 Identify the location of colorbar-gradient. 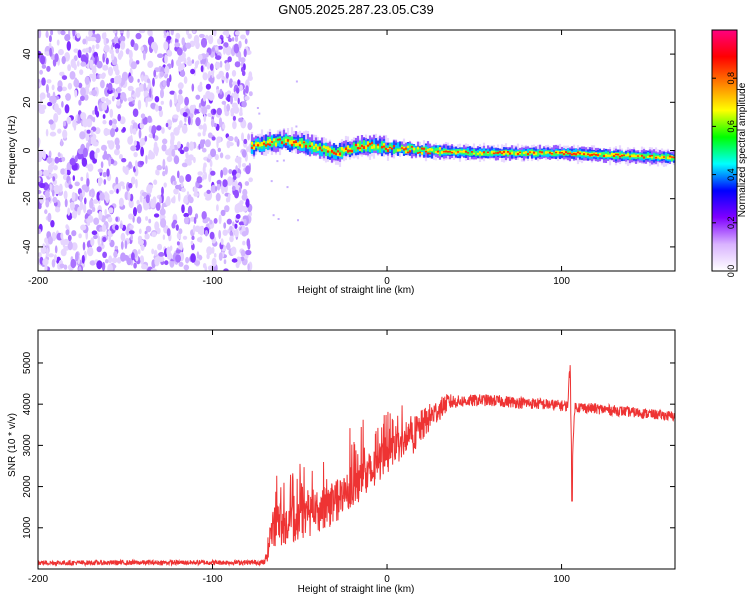
(724, 150).